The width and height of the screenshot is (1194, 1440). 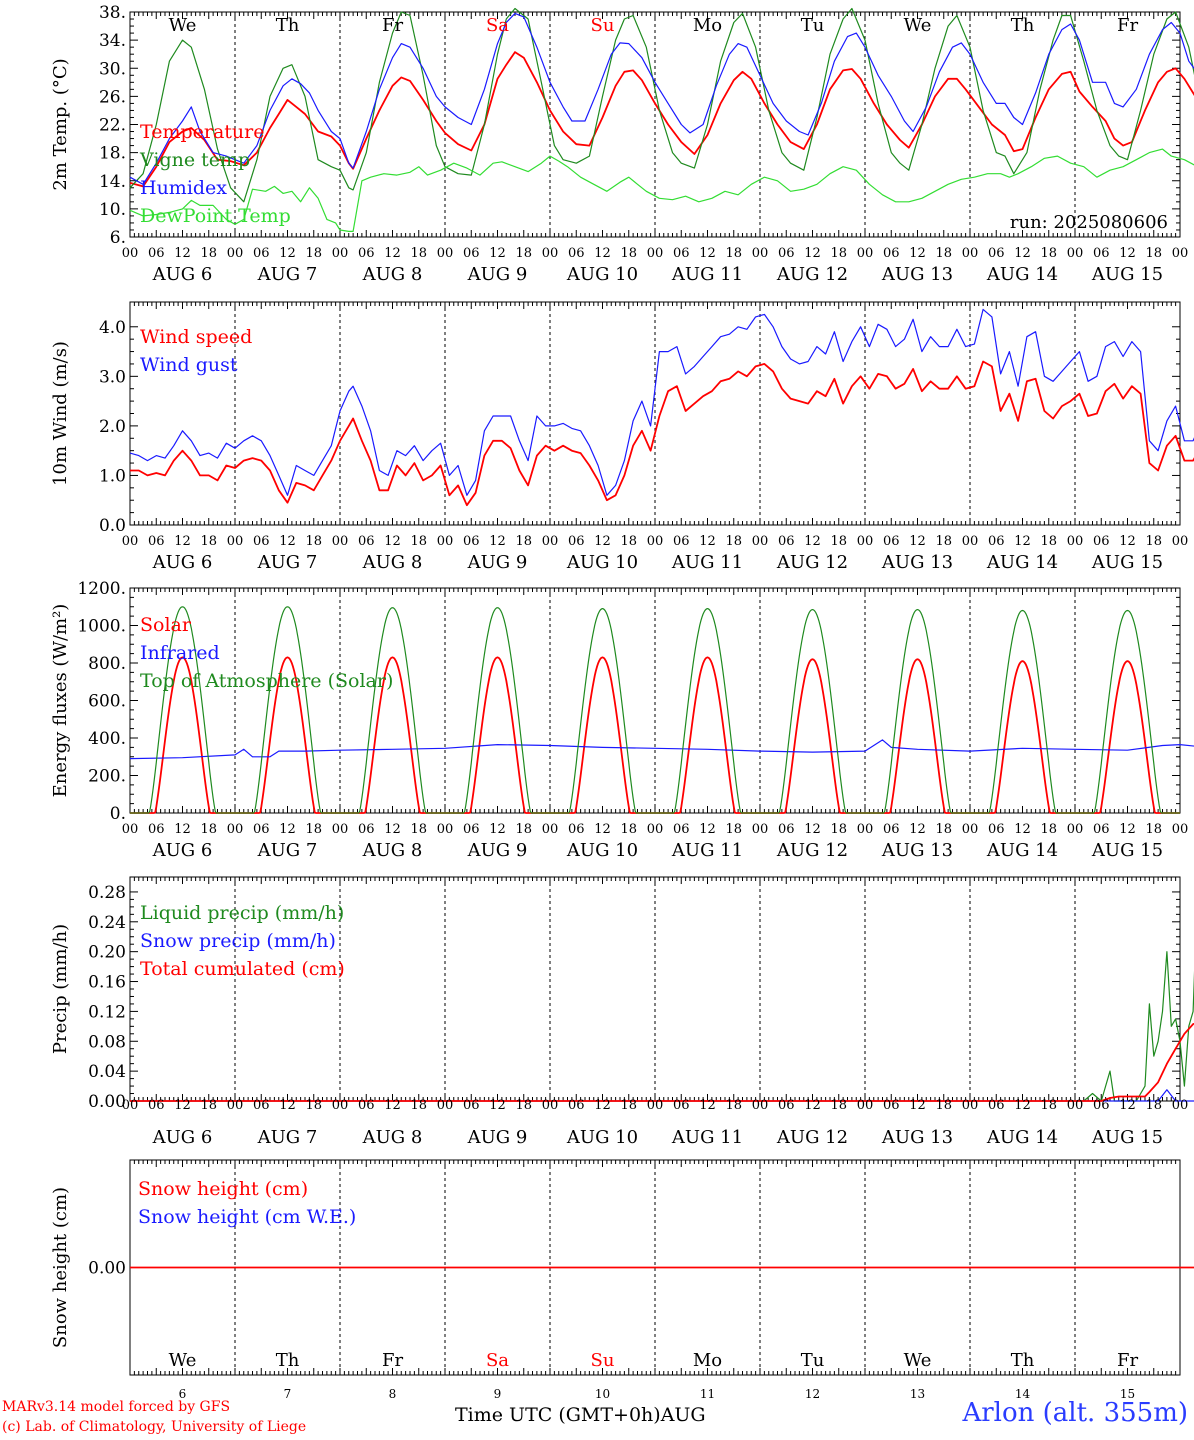 What do you see at coordinates (242, 913) in the screenshot?
I see `legend-entry: Liquid precip (mm/h)` at bounding box center [242, 913].